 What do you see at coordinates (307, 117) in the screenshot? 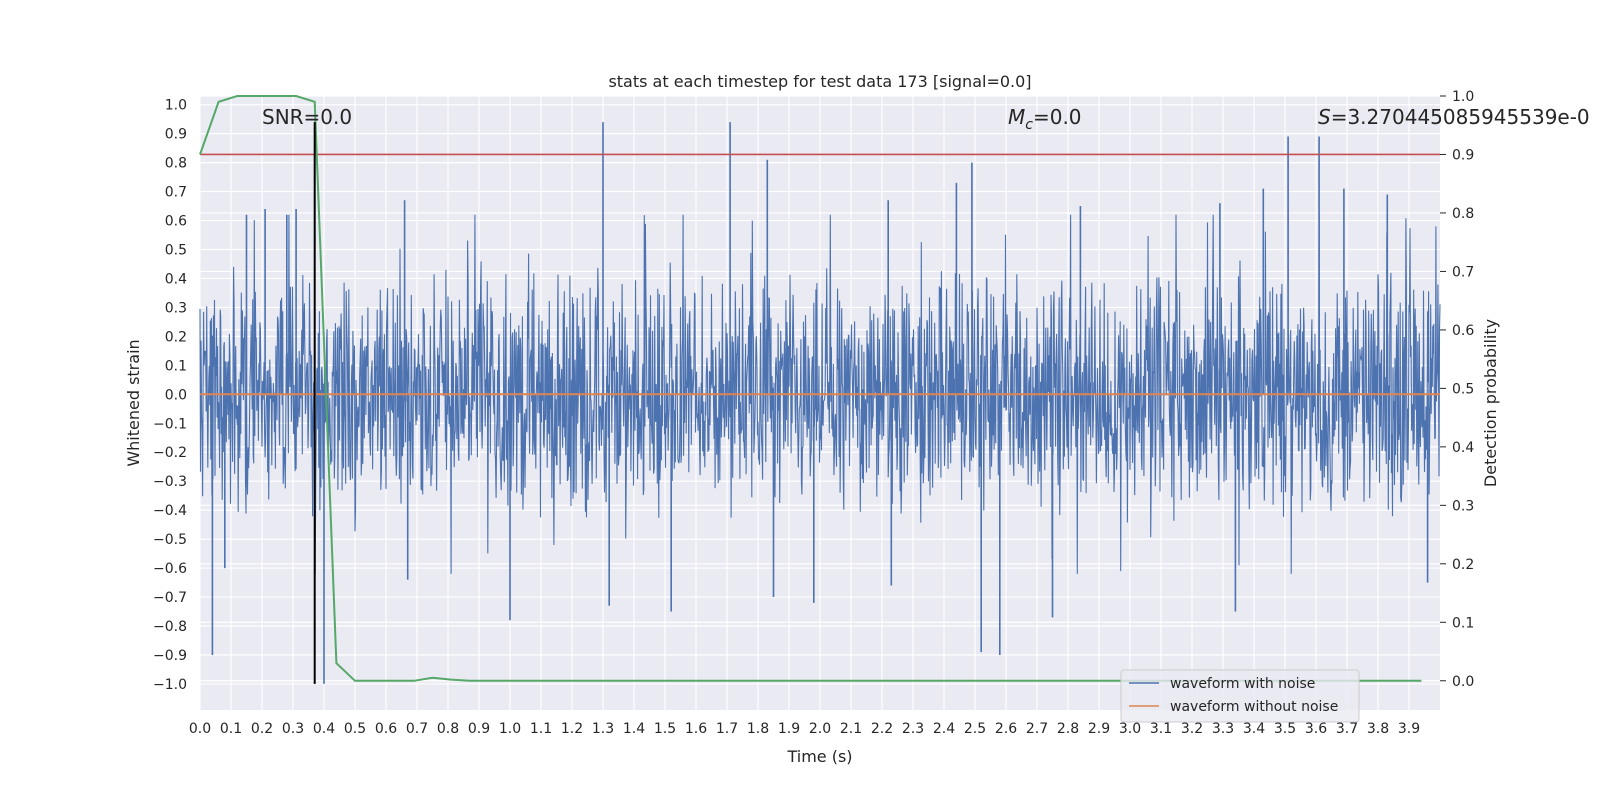
I see `snr-annotation: SNR=0.0` at bounding box center [307, 117].